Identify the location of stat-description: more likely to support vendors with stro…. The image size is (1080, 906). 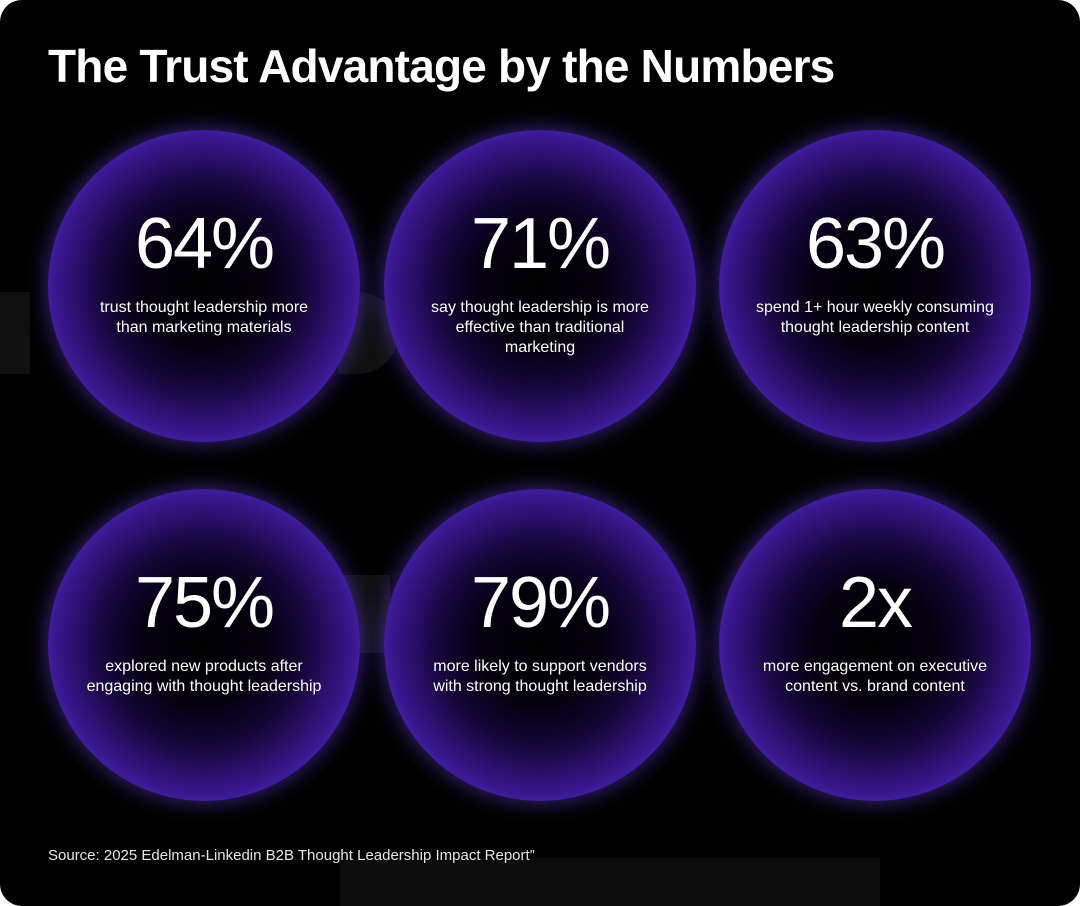
(540, 676).